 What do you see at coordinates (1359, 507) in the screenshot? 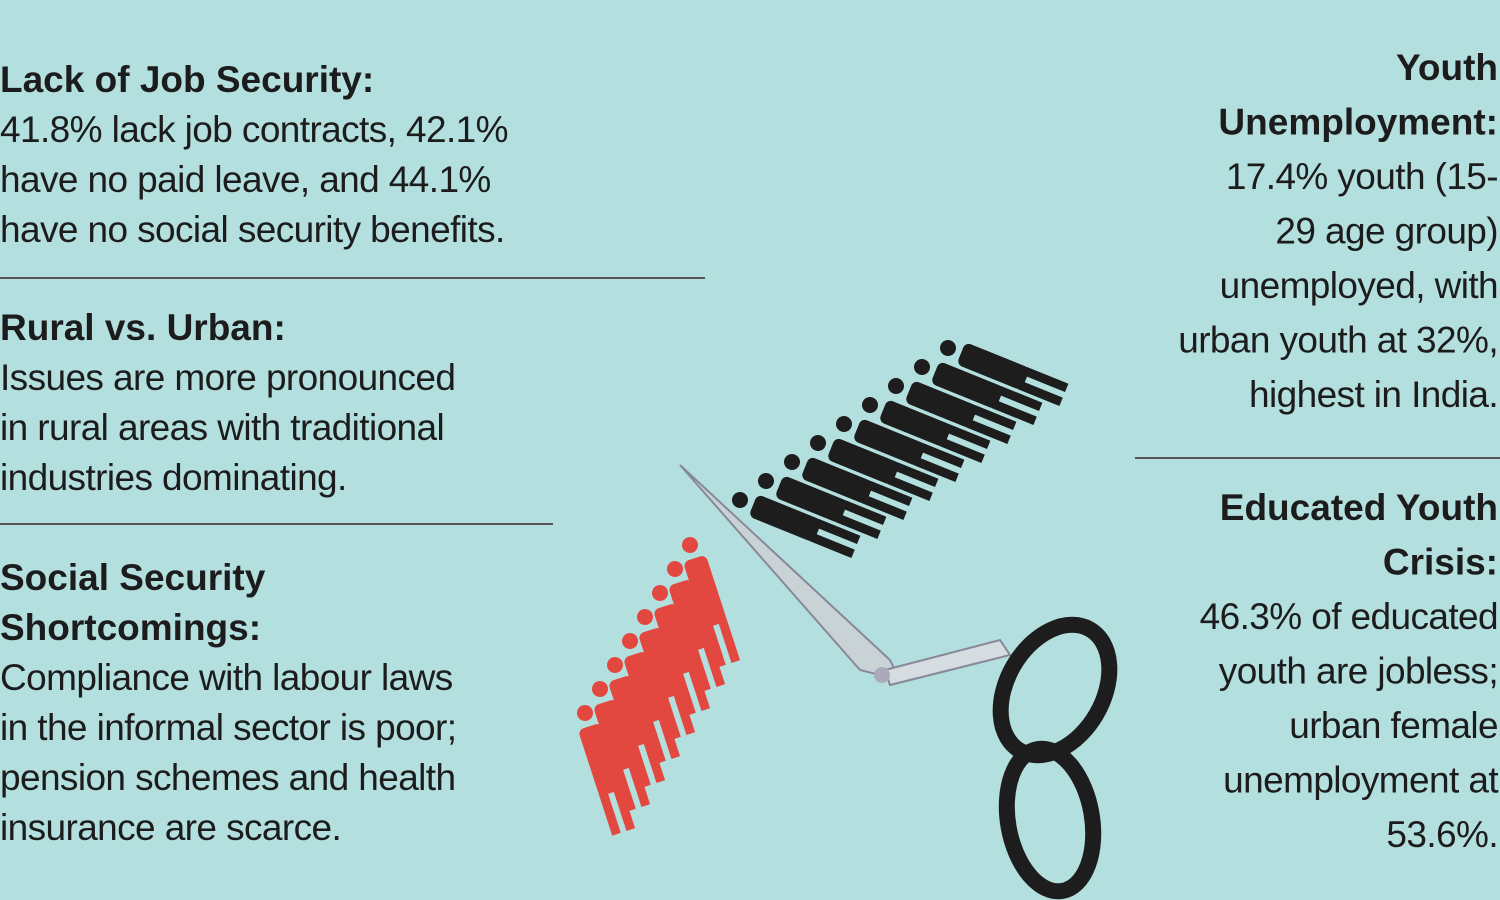
I see `section-heading: Educated Youth` at bounding box center [1359, 507].